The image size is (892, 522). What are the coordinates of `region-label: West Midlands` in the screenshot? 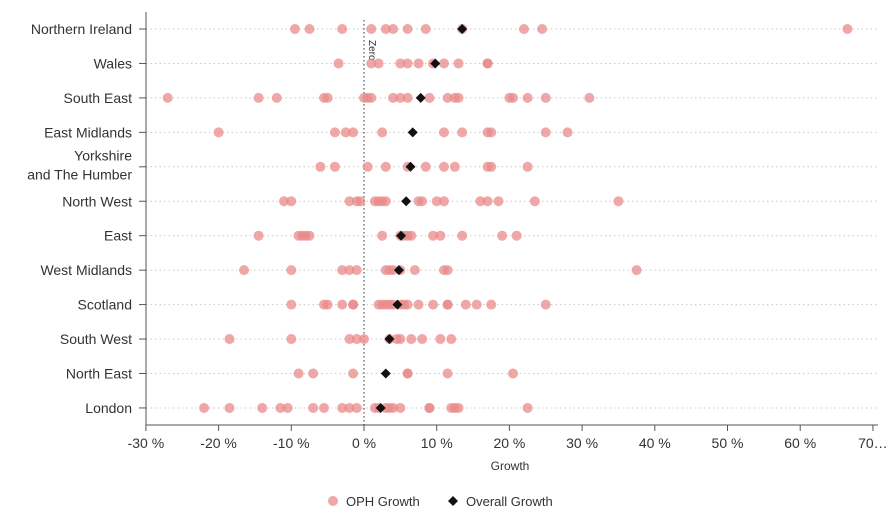 It's located at (86, 270).